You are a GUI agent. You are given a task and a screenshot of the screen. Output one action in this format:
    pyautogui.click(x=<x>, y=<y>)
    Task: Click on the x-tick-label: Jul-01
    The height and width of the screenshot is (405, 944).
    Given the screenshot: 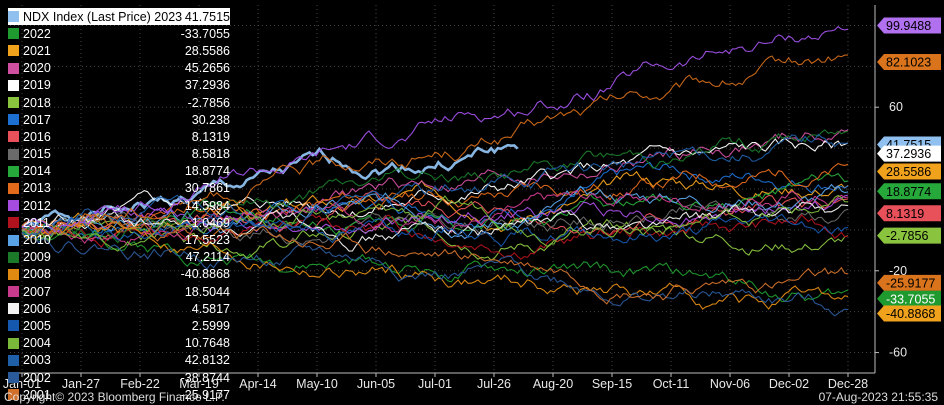 What is the action you would take?
    pyautogui.click(x=435, y=384)
    